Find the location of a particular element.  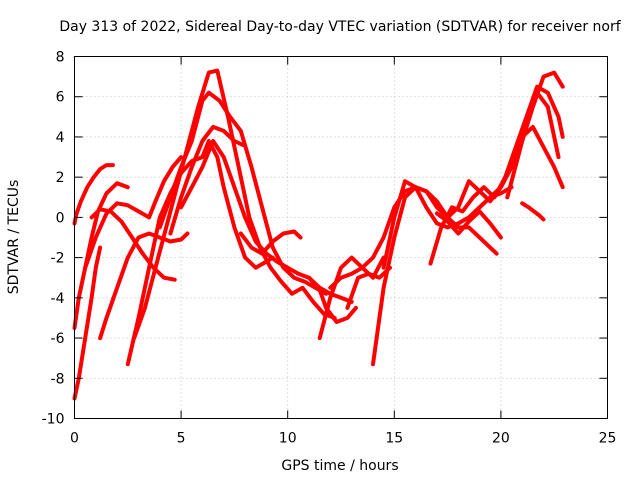

y-tick-label: -6 is located at coordinates (58, 339).